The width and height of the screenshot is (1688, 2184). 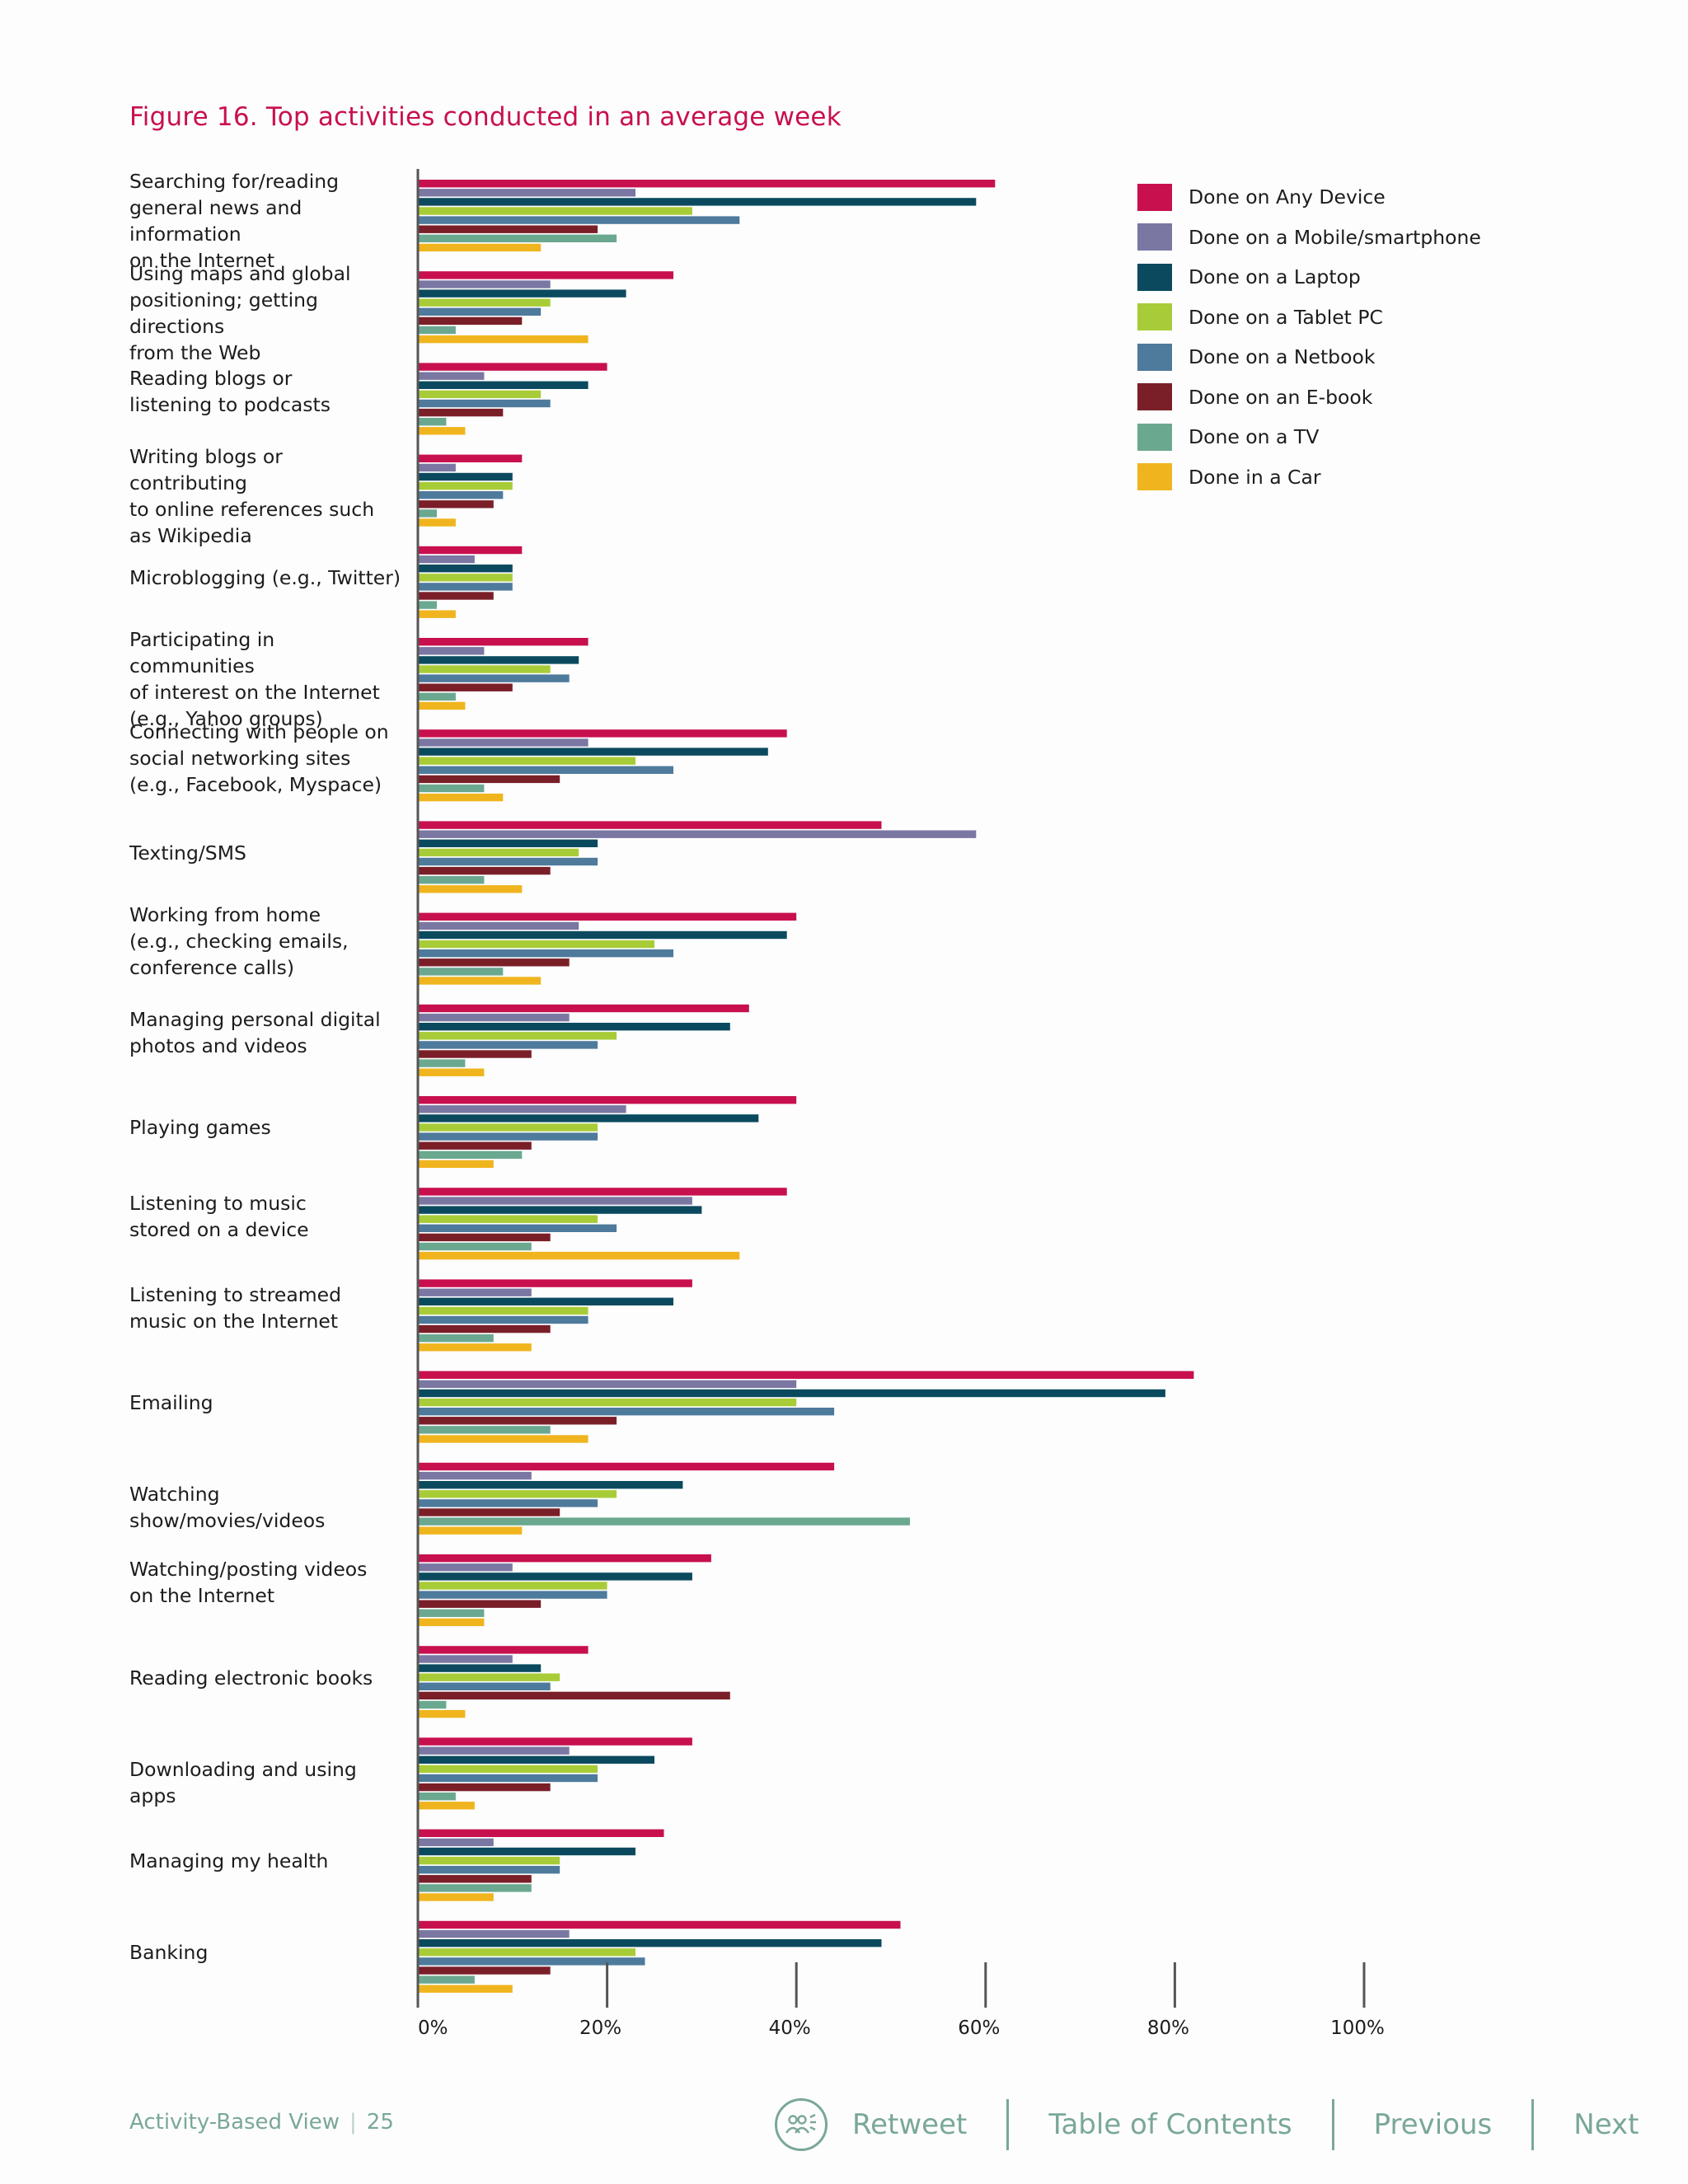 I want to click on retweet-link: Retweet, so click(x=910, y=2124).